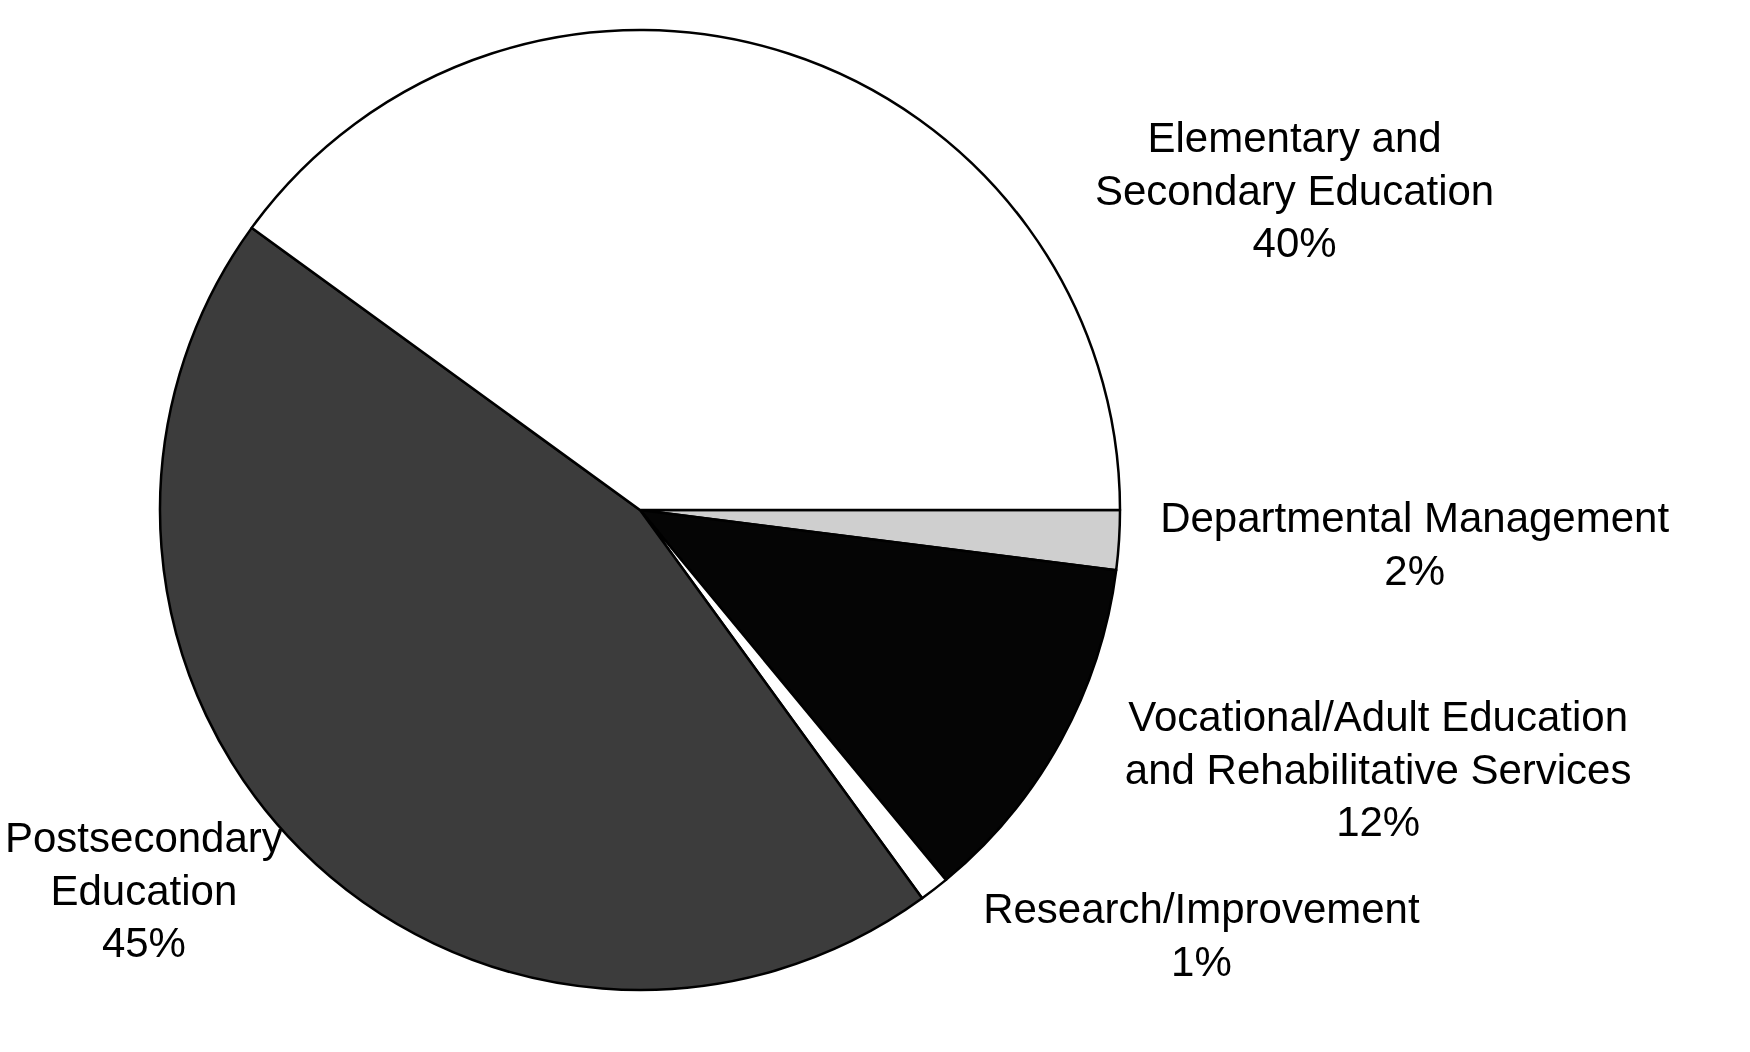 The image size is (1750, 1052). What do you see at coordinates (1201, 909) in the screenshot?
I see `slice-label: Research/Improvement` at bounding box center [1201, 909].